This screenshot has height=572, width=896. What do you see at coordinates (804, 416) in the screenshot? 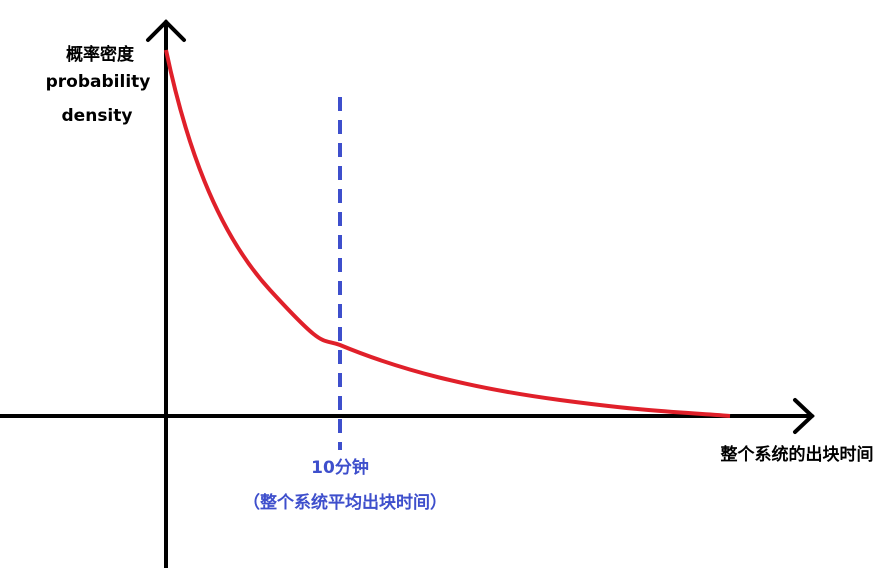
I see `x-axis-arrow` at bounding box center [804, 416].